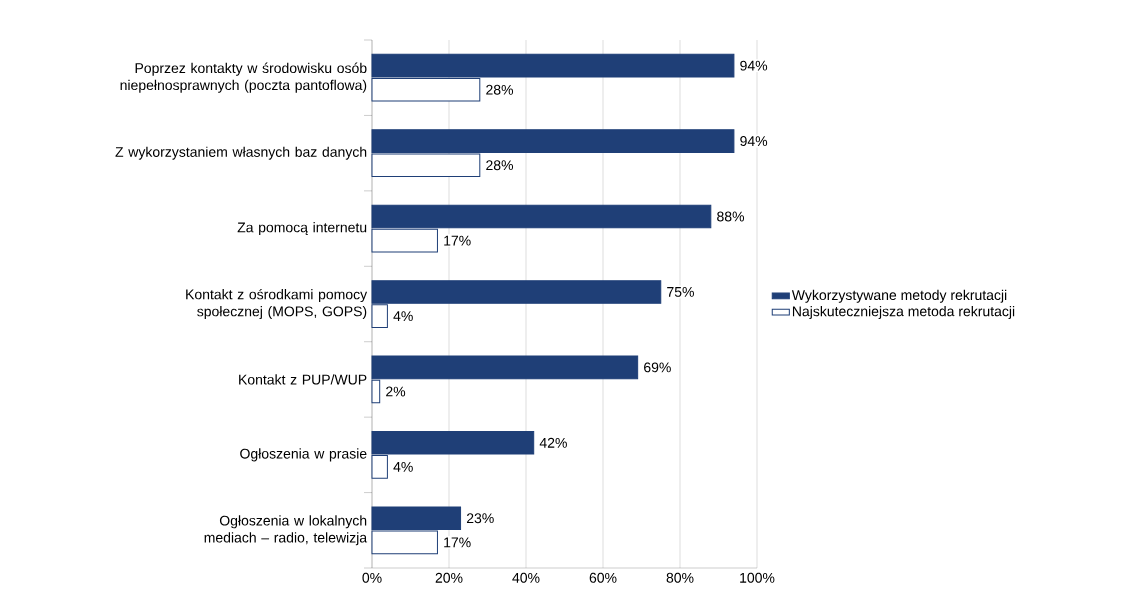  Describe the element at coordinates (480, 518) in the screenshot. I see `data-label: 23%` at that location.